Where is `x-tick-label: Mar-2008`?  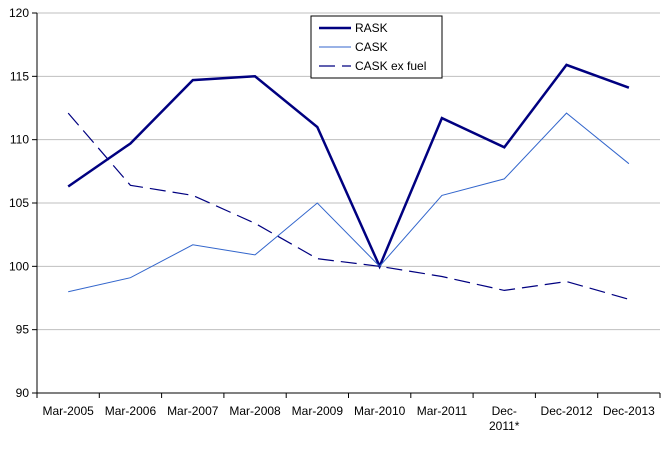 x-tick-label: Mar-2008 is located at coordinates (255, 411).